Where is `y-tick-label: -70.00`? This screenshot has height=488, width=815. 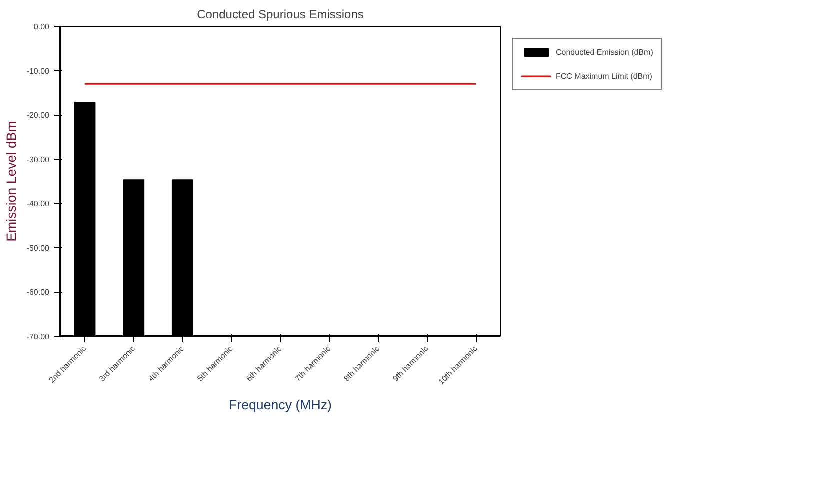
y-tick-label: -70.00 is located at coordinates (38, 337).